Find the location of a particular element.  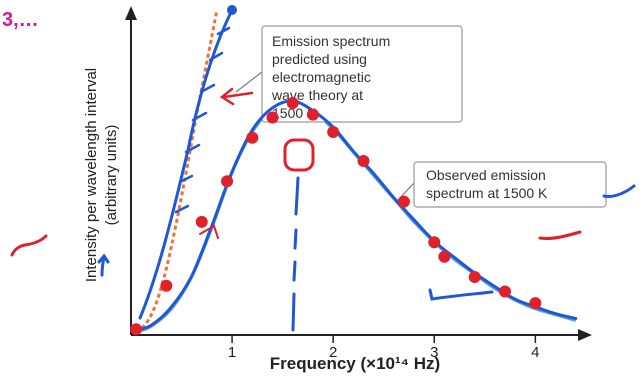

ink-left-blue-arrow is located at coordinates (103, 265).